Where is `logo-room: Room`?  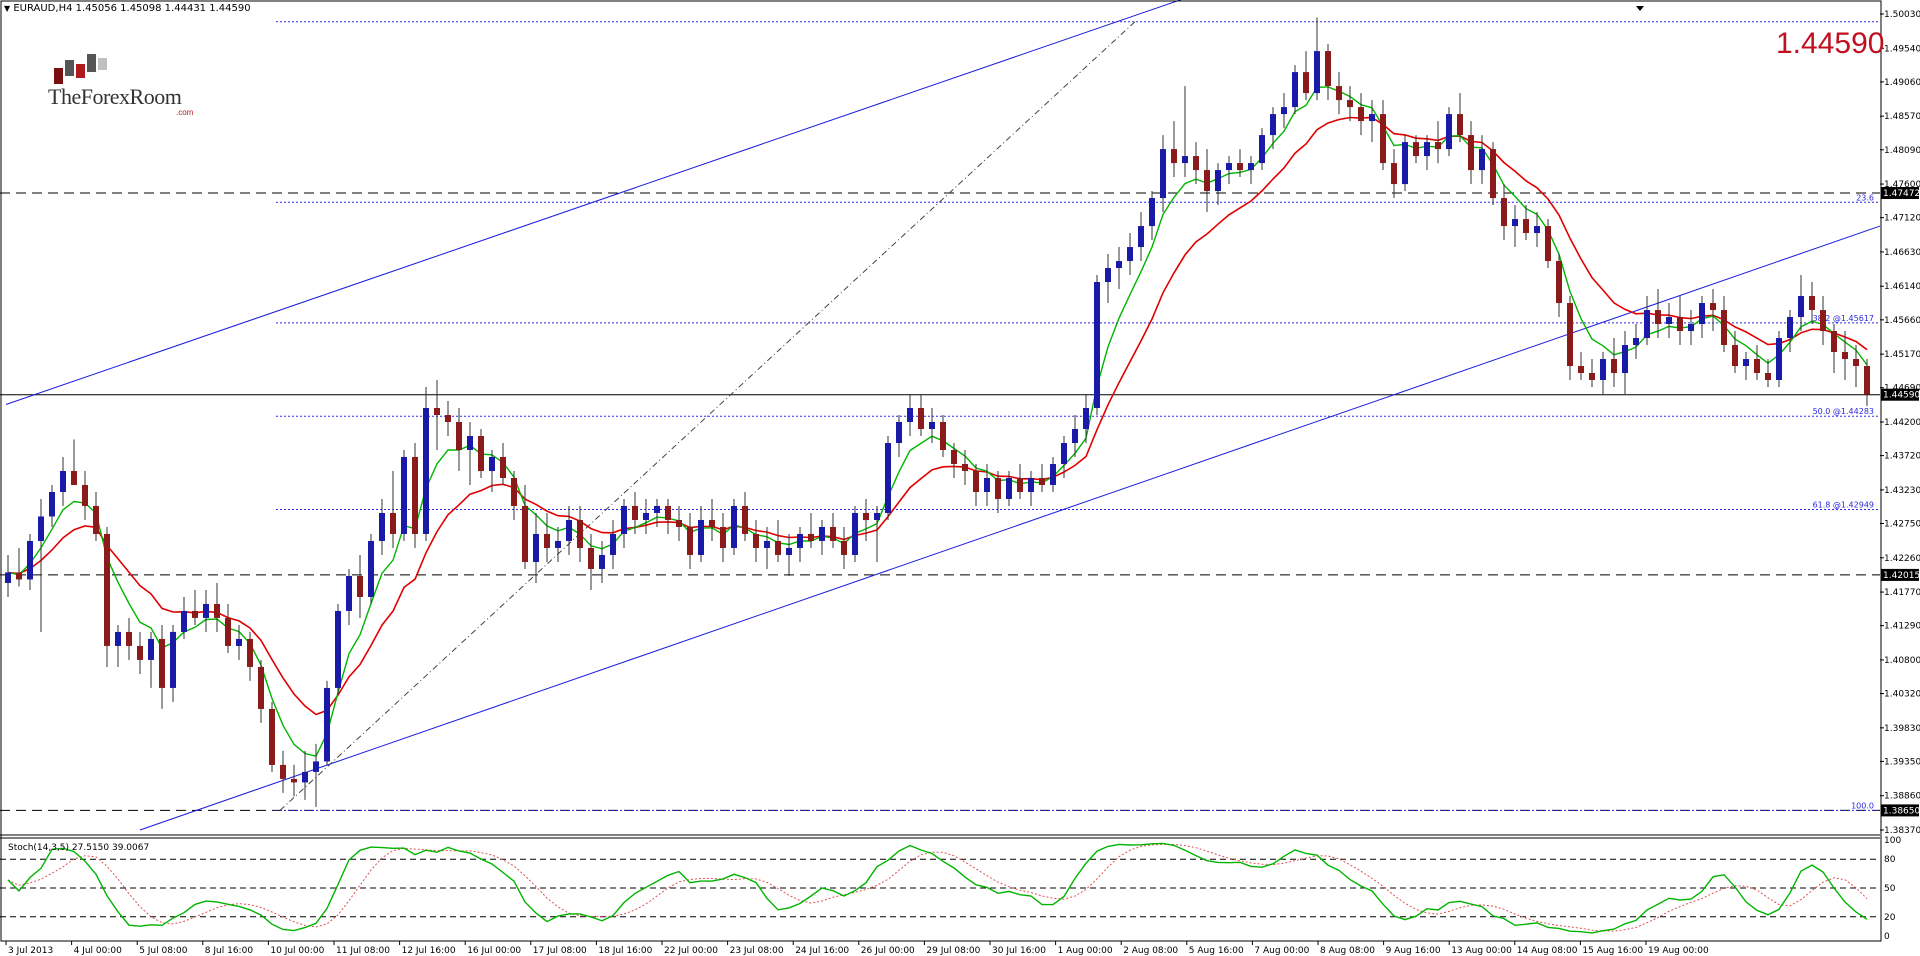 logo-room: Room is located at coordinates (155, 96).